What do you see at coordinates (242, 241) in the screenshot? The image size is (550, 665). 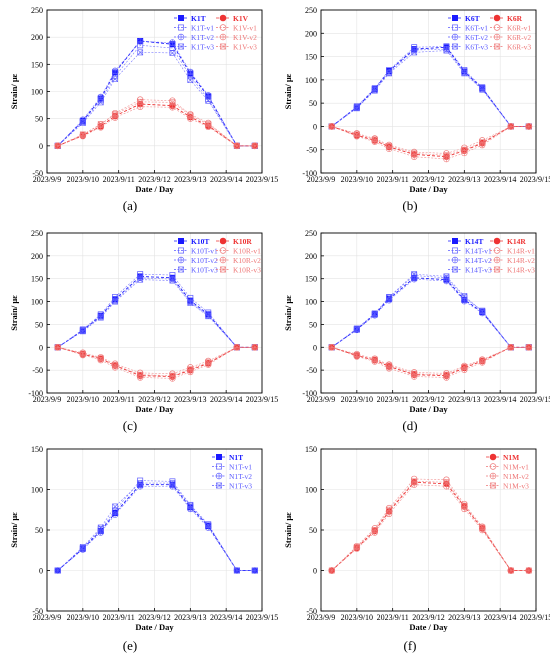 I see `legend-label: K10R` at bounding box center [242, 241].